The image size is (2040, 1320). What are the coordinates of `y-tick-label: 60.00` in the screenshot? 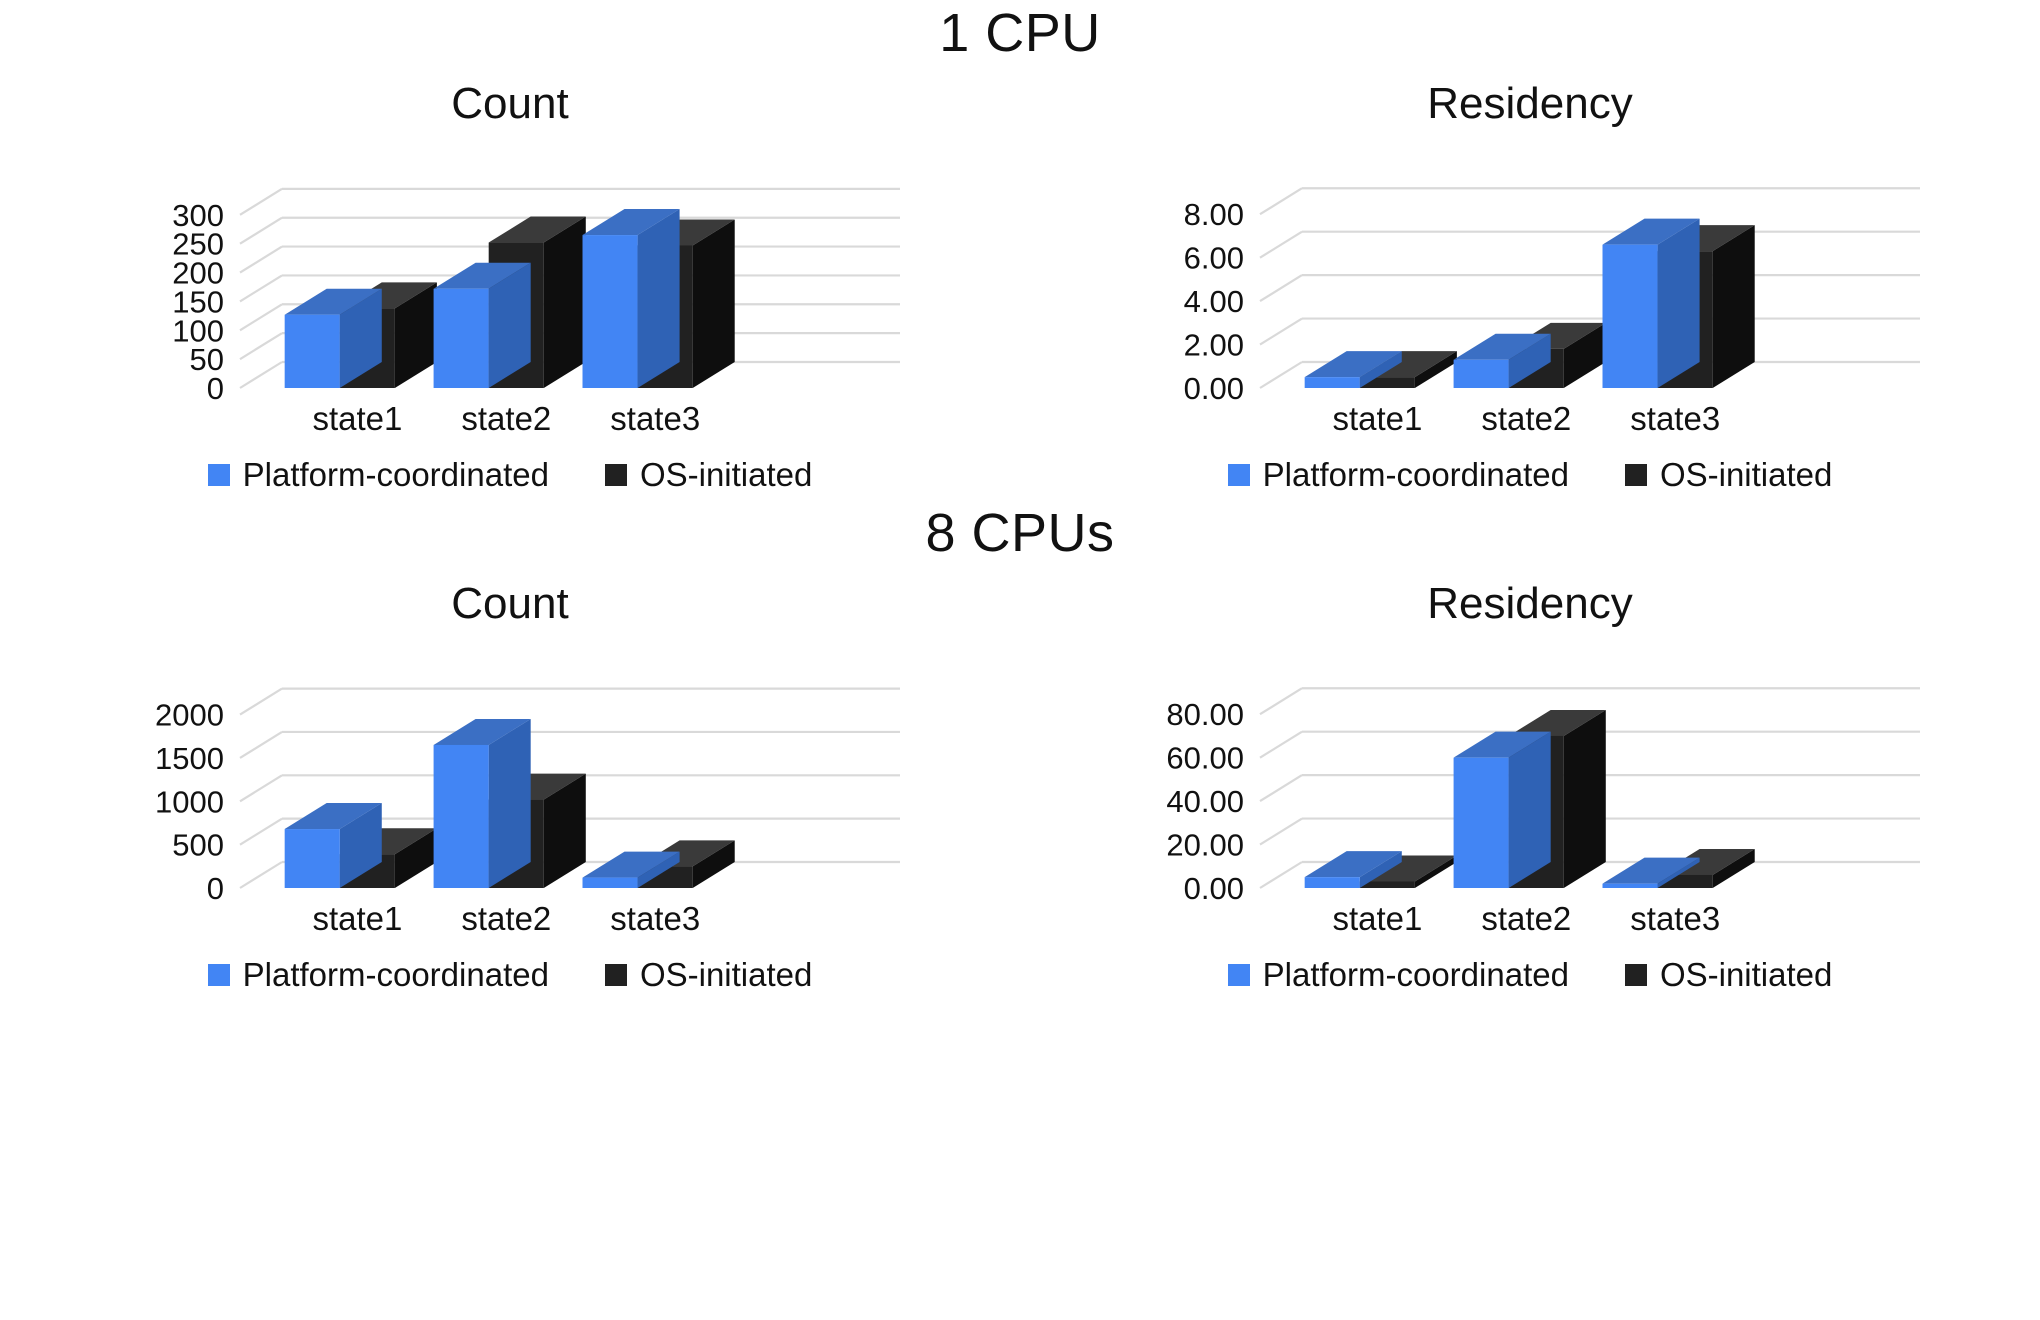 It's located at (1205, 758).